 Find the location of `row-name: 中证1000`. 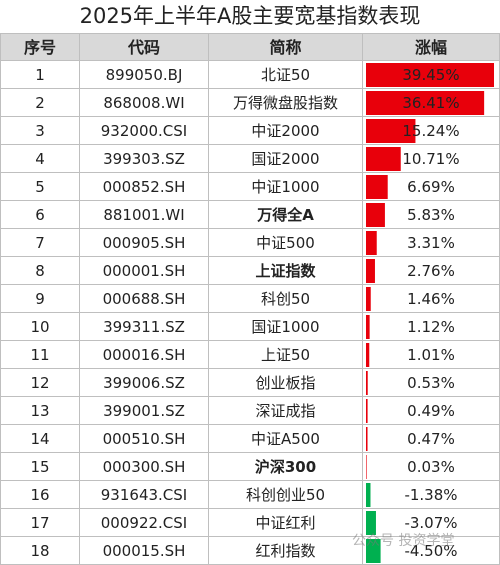

row-name: 中证1000 is located at coordinates (286, 187).